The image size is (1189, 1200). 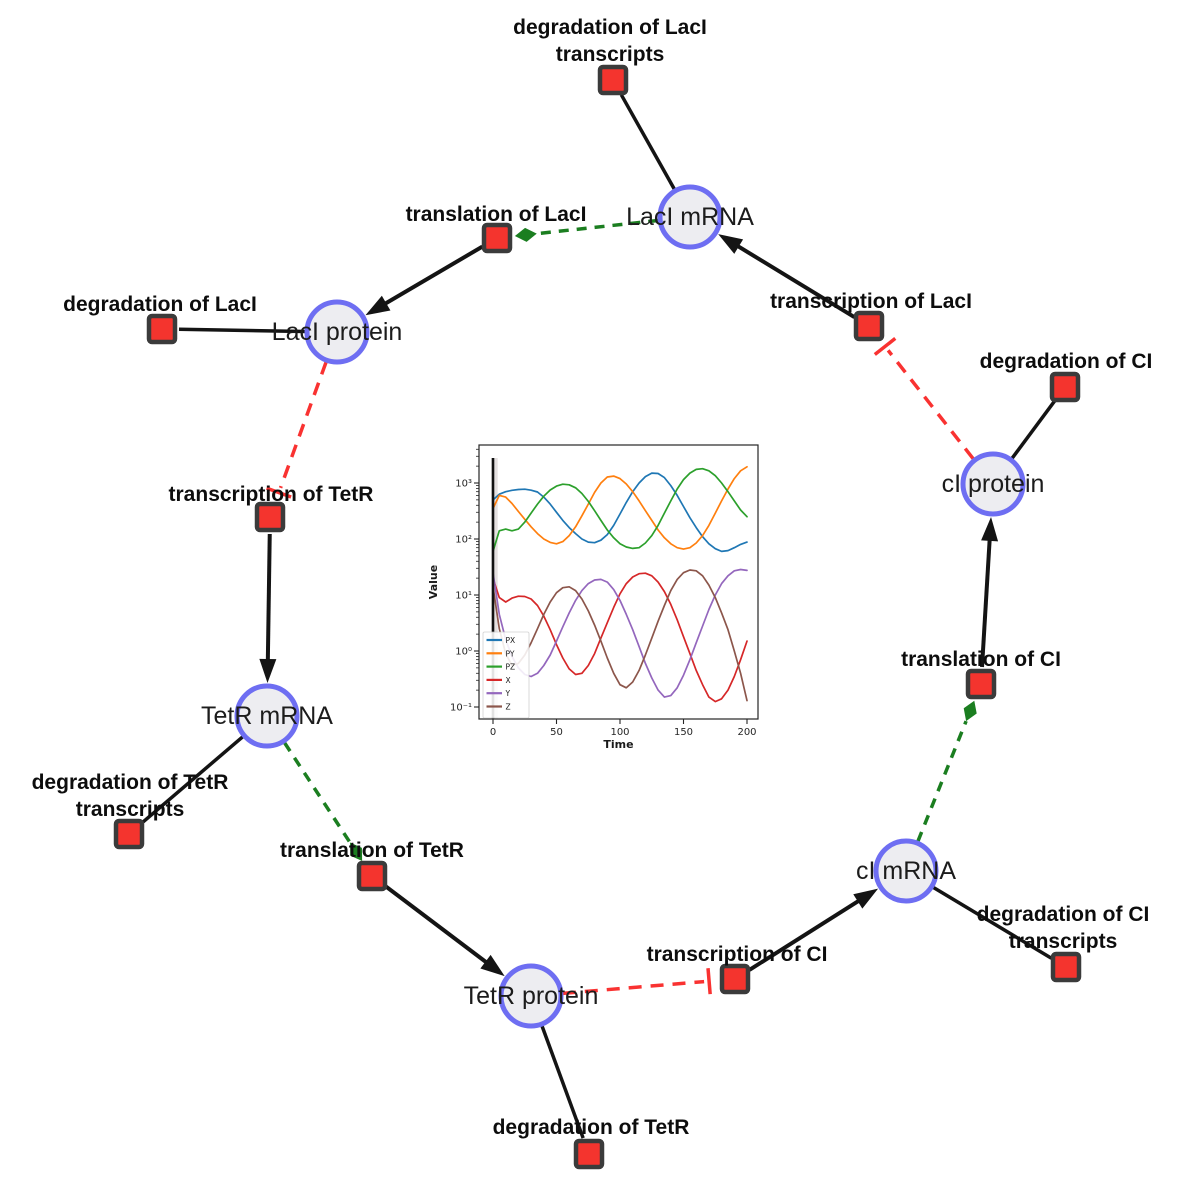 What do you see at coordinates (433, 582) in the screenshot?
I see `chart-ylabel: Value` at bounding box center [433, 582].